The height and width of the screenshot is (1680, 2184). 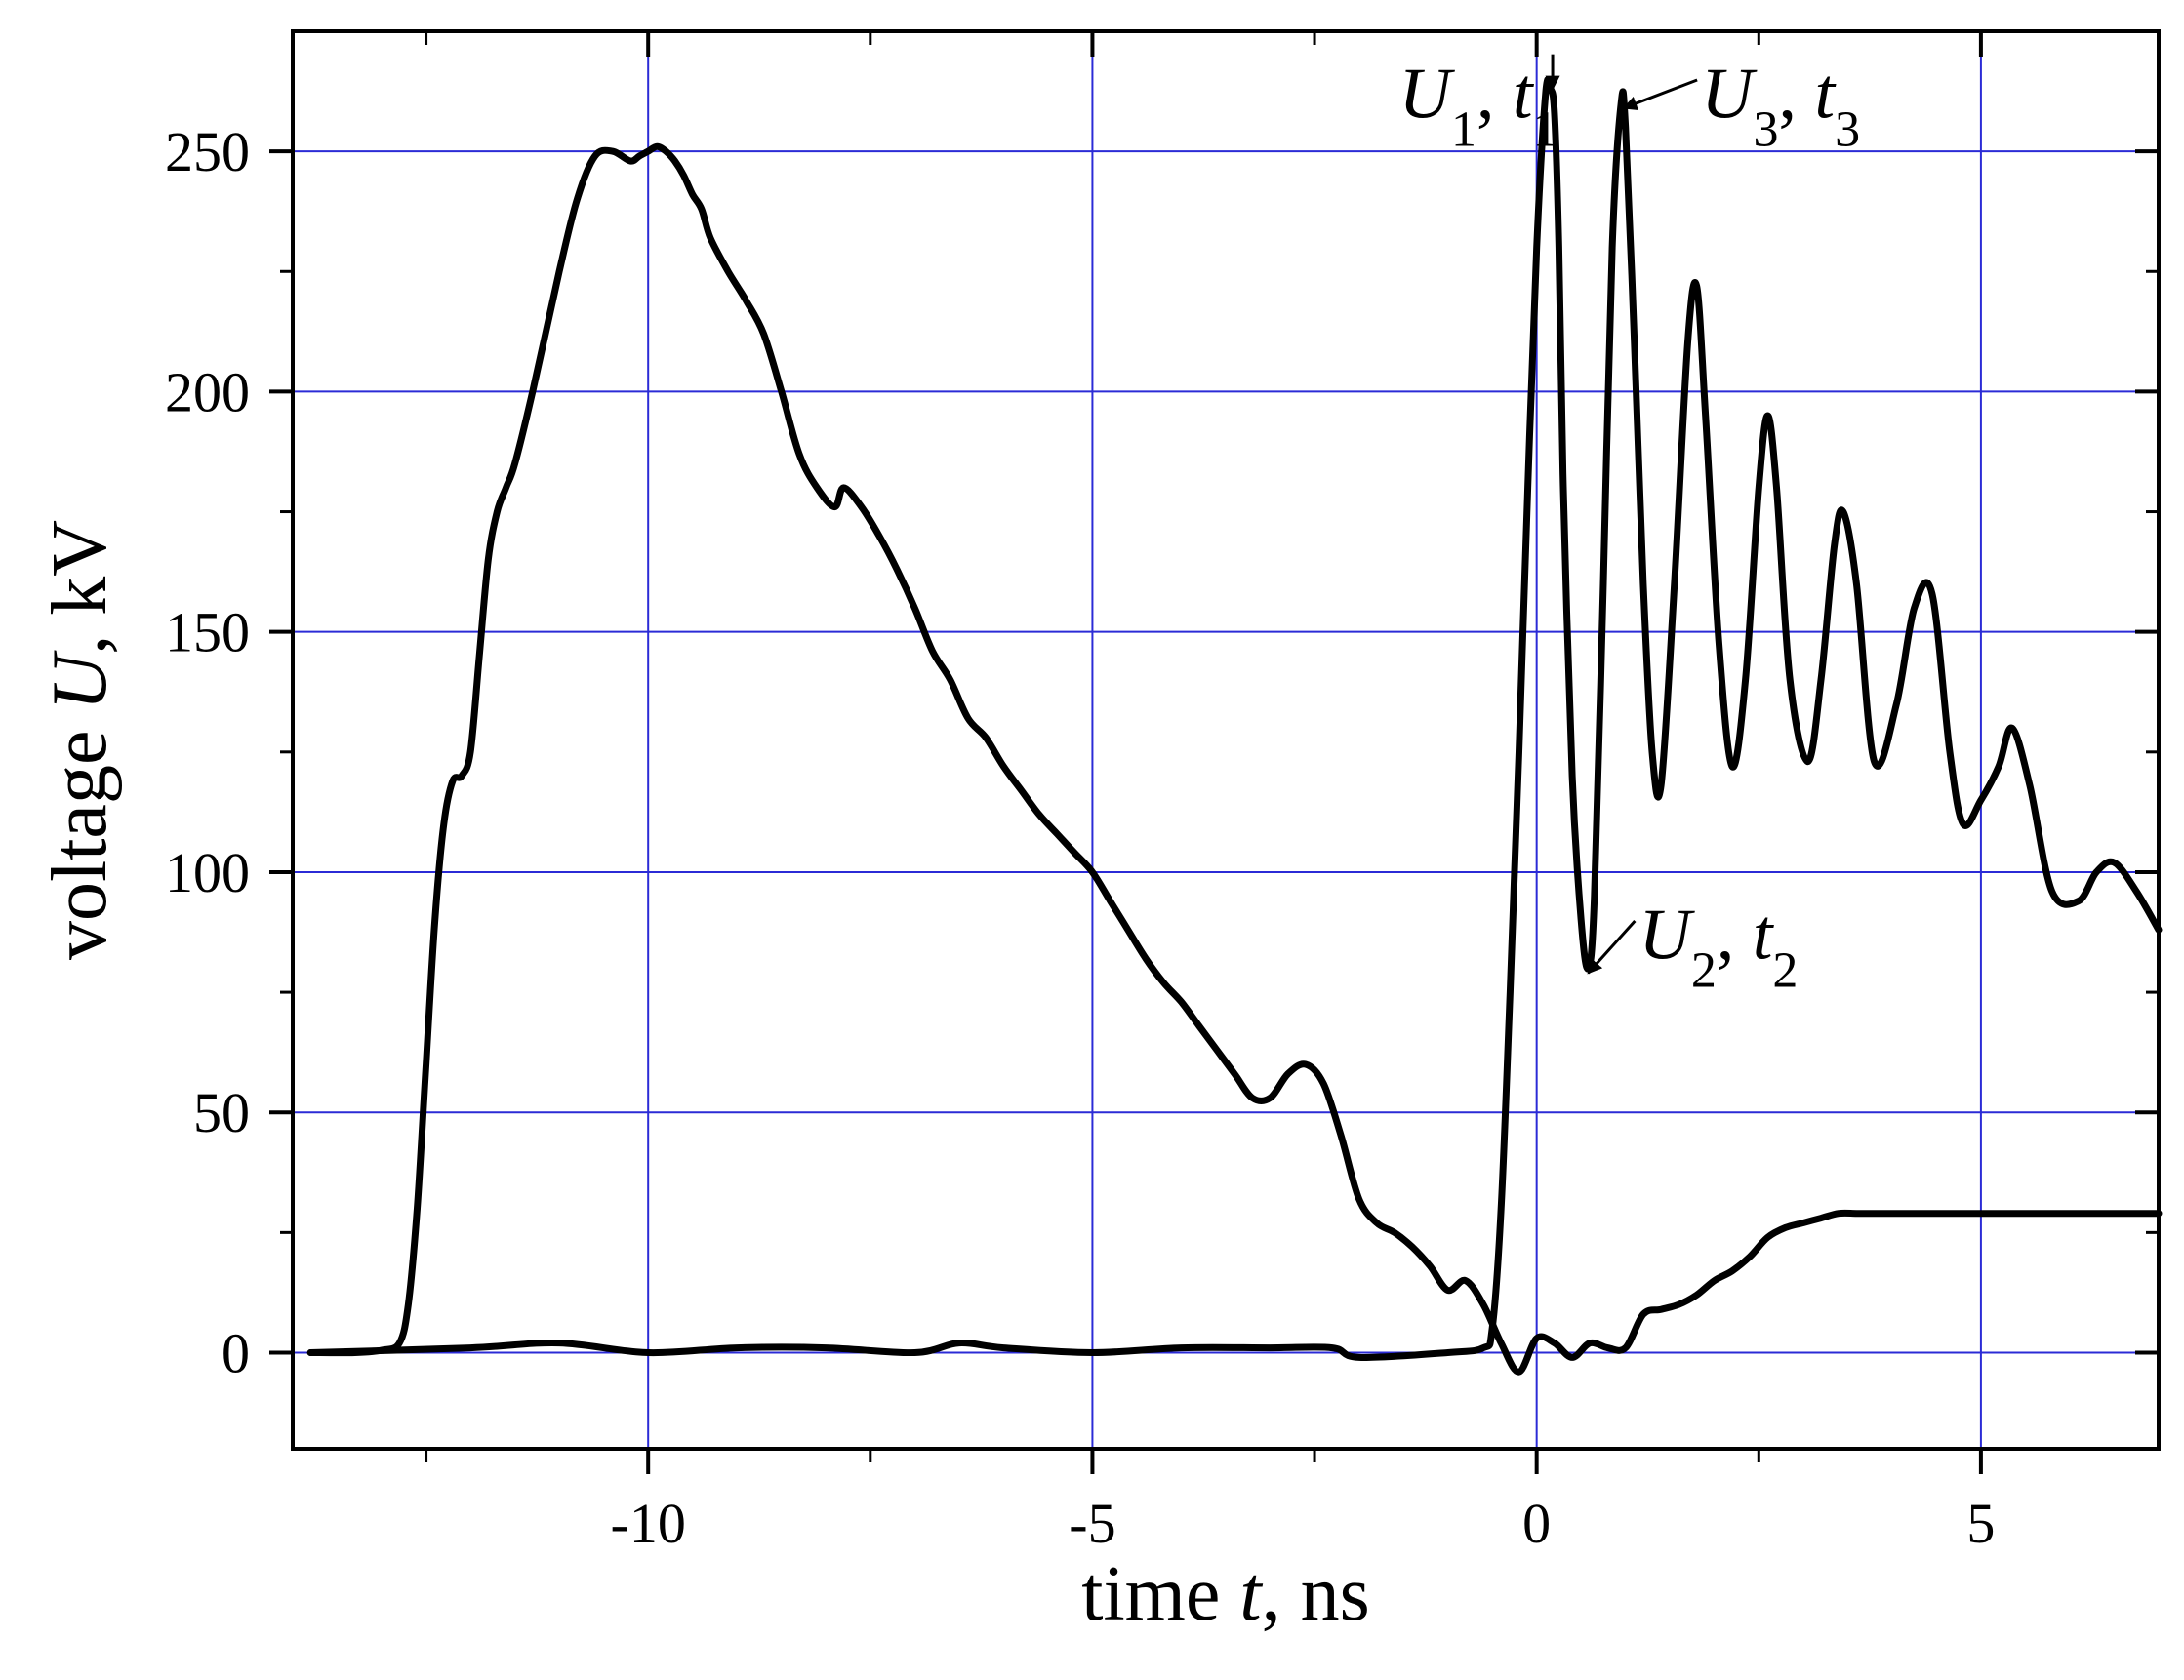 I want to click on annotation-label: U3, t3, so click(x=1780, y=106).